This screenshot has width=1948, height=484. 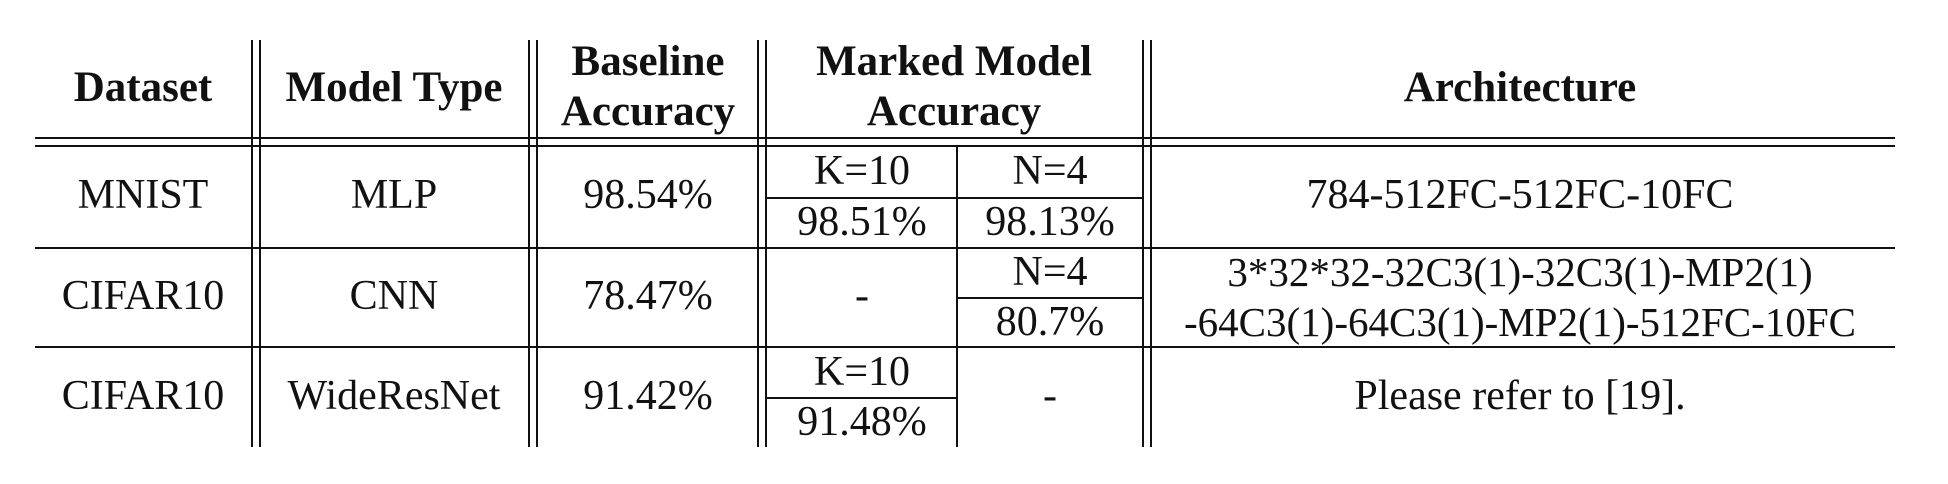 What do you see at coordinates (648, 61) in the screenshot?
I see `header-baseline-line1: Baseline` at bounding box center [648, 61].